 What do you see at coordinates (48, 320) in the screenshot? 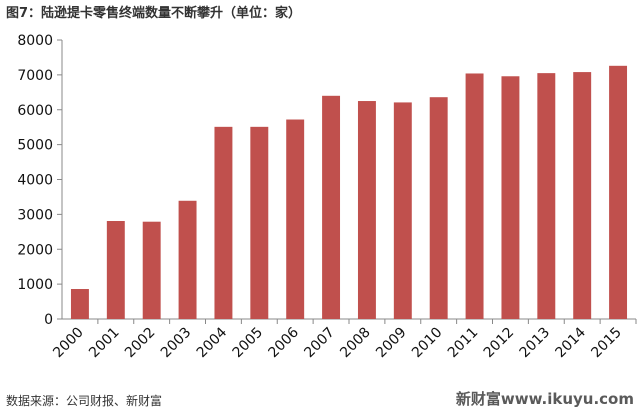
I see `y-tick-label: 0` at bounding box center [48, 320].